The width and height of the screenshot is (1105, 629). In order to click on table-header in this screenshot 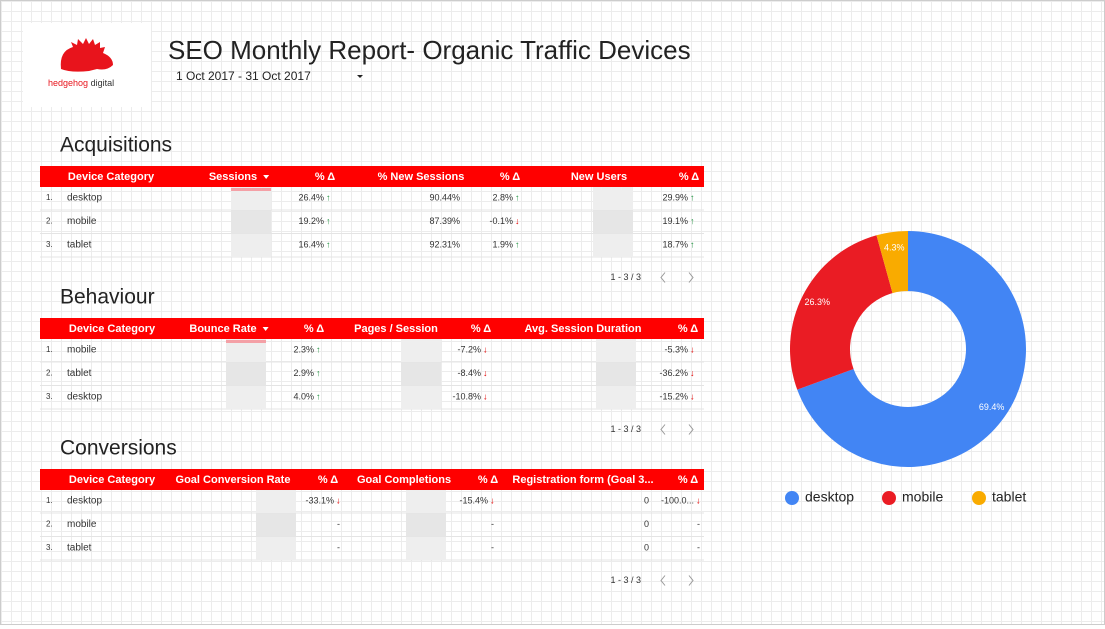, I will do `click(372, 328)`.